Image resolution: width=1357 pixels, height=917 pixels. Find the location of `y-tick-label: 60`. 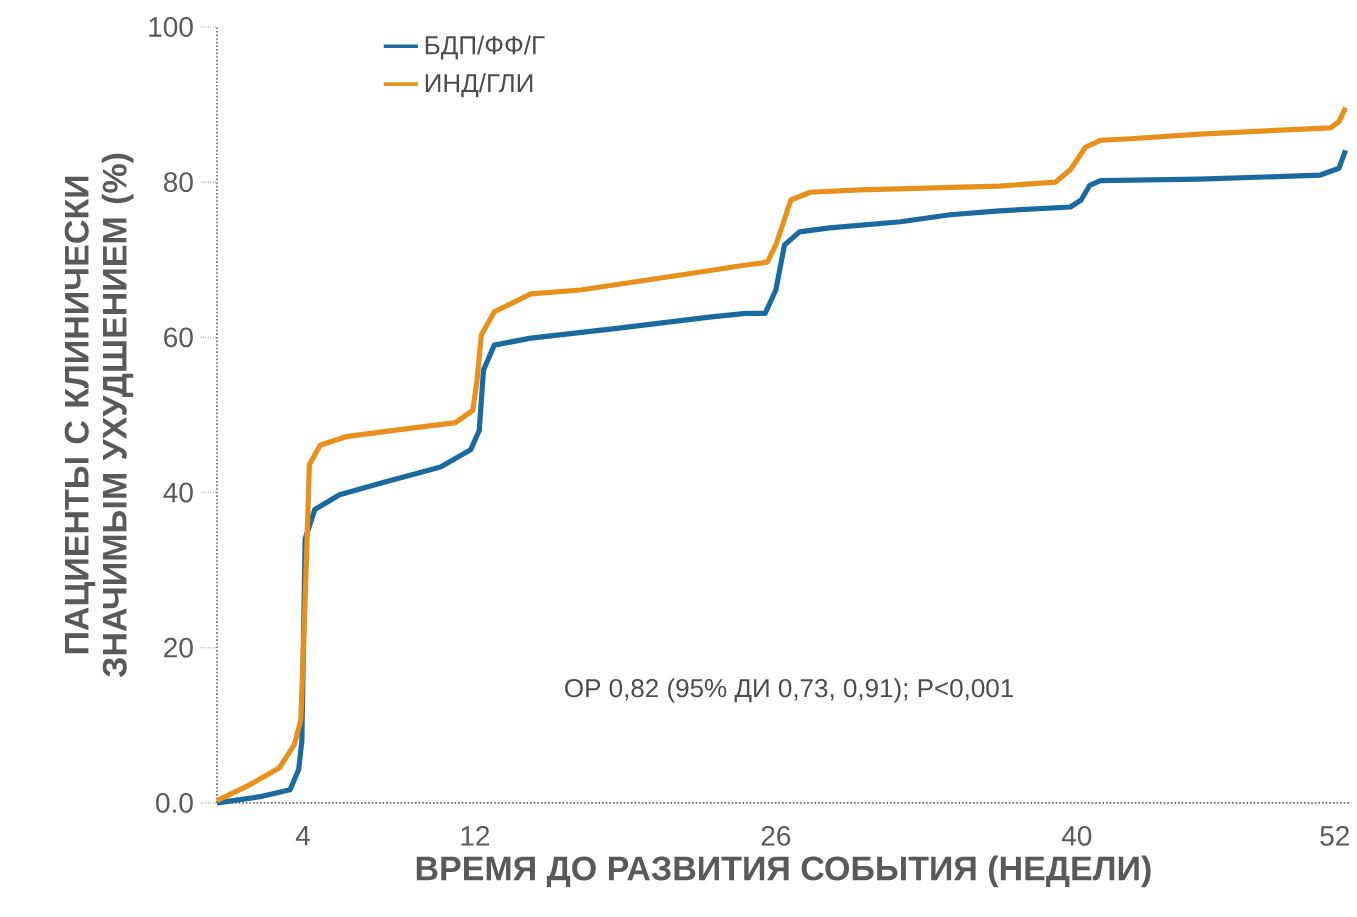

y-tick-label: 60 is located at coordinates (178, 337).